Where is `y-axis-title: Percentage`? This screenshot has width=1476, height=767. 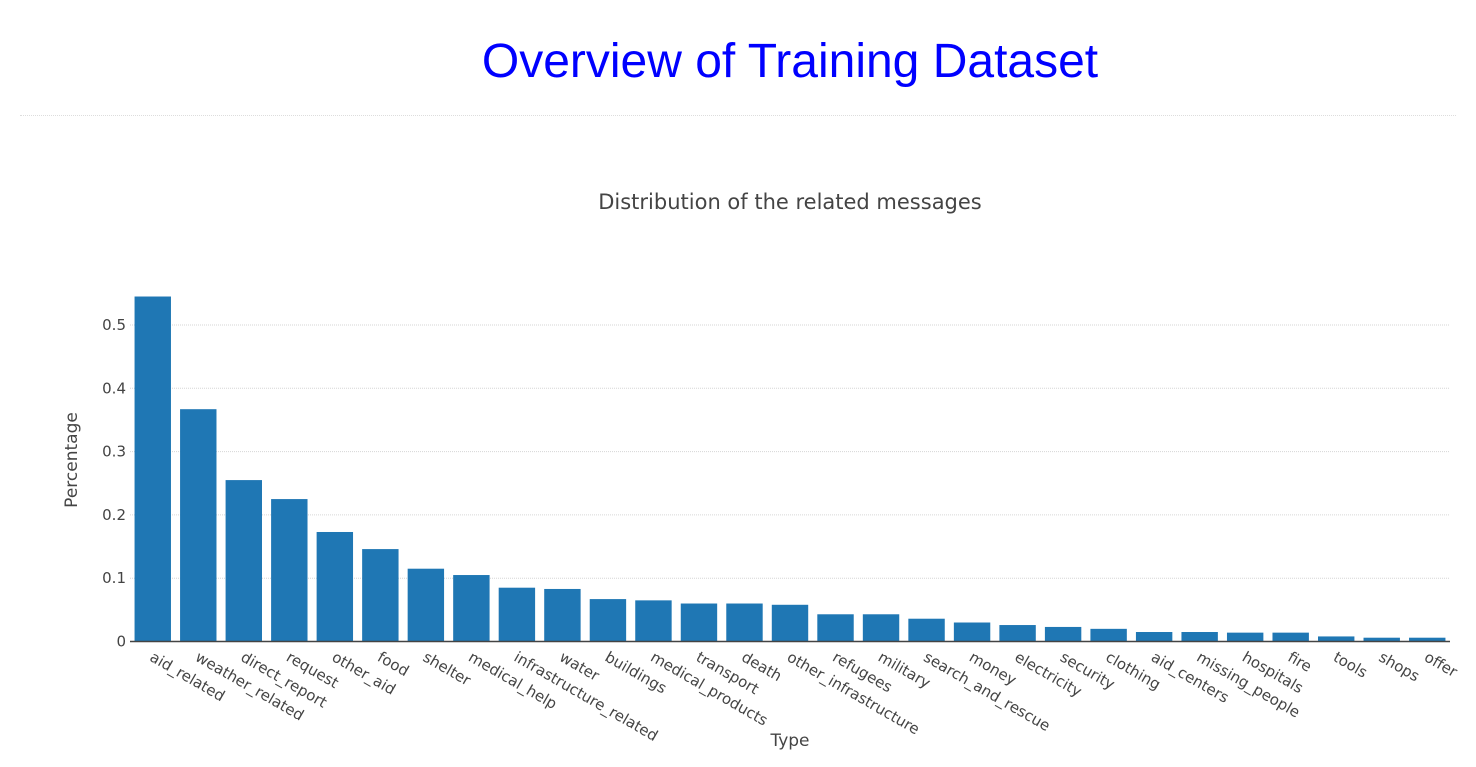
y-axis-title: Percentage is located at coordinates (72, 460).